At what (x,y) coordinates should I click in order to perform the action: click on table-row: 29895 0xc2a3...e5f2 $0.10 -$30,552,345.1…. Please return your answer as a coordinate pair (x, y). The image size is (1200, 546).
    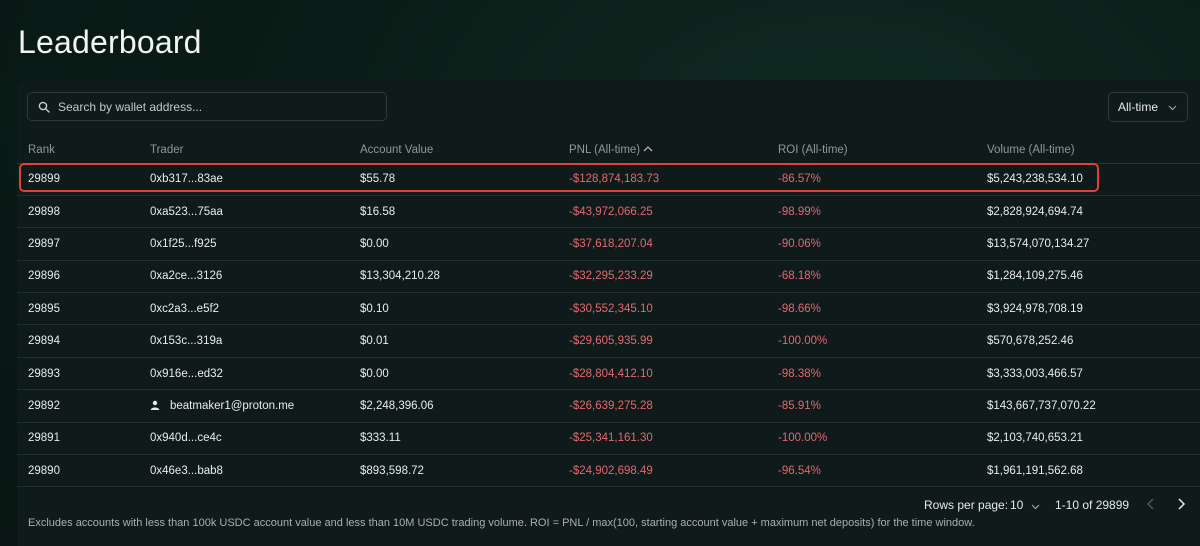
    Looking at the image, I should click on (608, 309).